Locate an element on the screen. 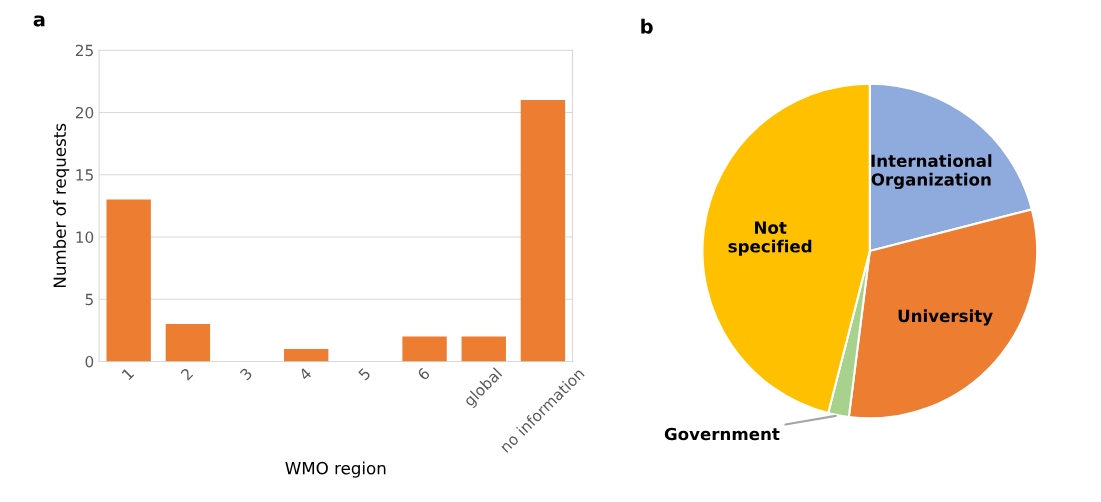 This screenshot has width=1101, height=502. x-tick-label: 1 is located at coordinates (128, 374).